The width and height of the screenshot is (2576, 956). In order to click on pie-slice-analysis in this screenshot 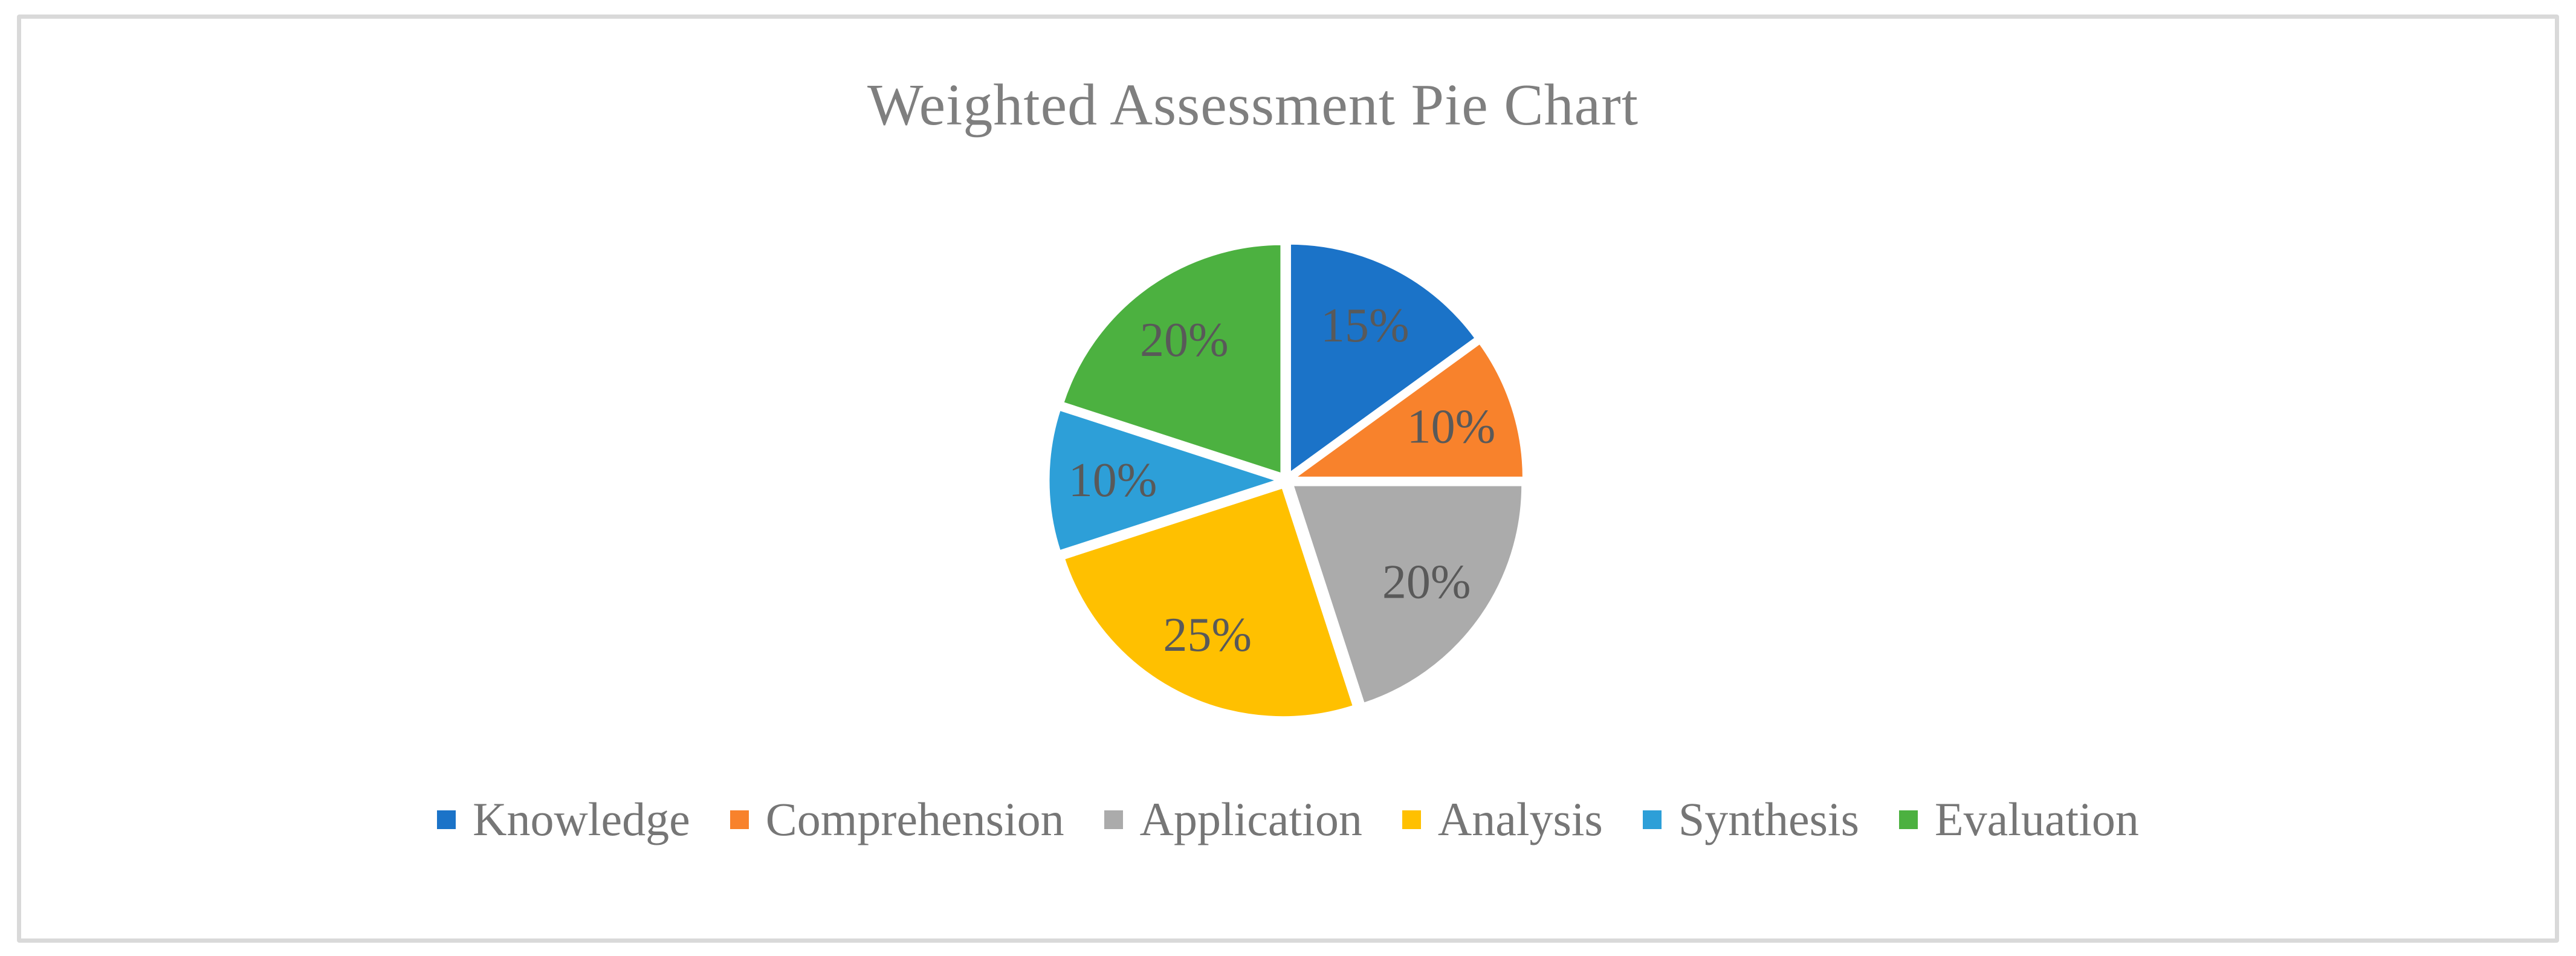, I will do `click(1208, 602)`.